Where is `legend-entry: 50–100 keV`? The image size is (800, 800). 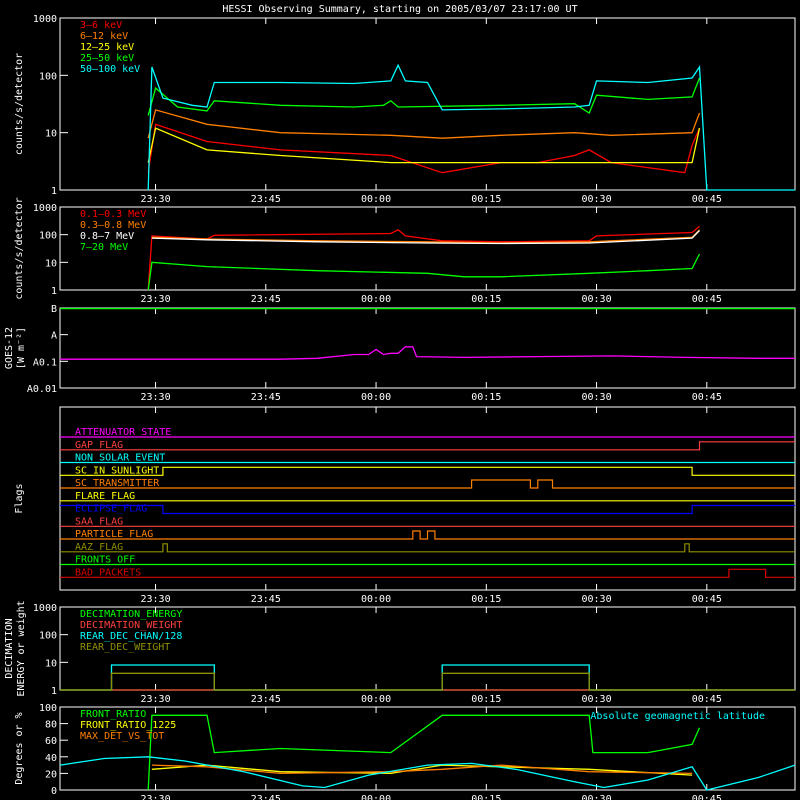 legend-entry: 50–100 keV is located at coordinates (110, 69).